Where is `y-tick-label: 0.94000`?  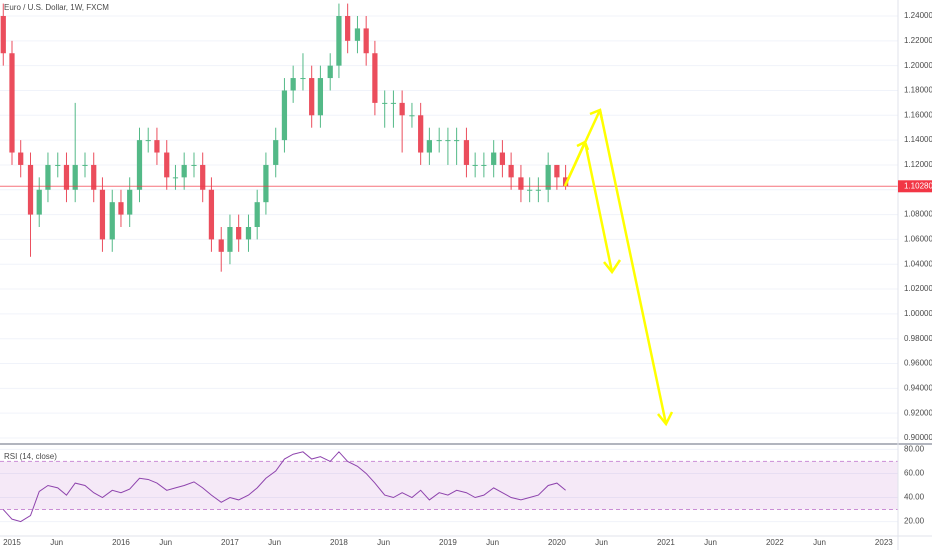
y-tick-label: 0.94000 is located at coordinates (918, 387).